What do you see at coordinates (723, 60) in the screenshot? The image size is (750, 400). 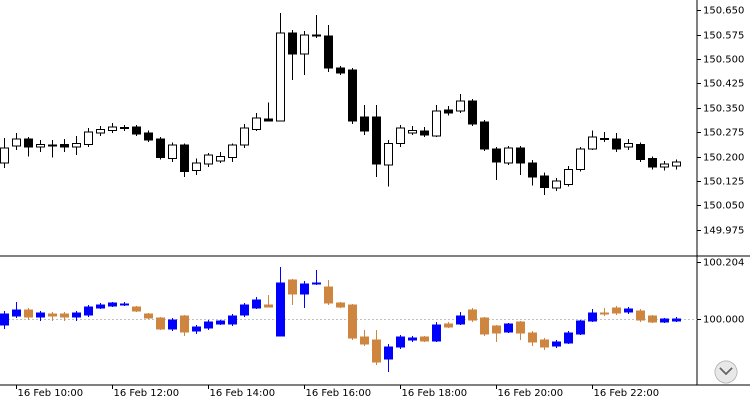 I see `y-tick-label: 150.500` at bounding box center [723, 60].